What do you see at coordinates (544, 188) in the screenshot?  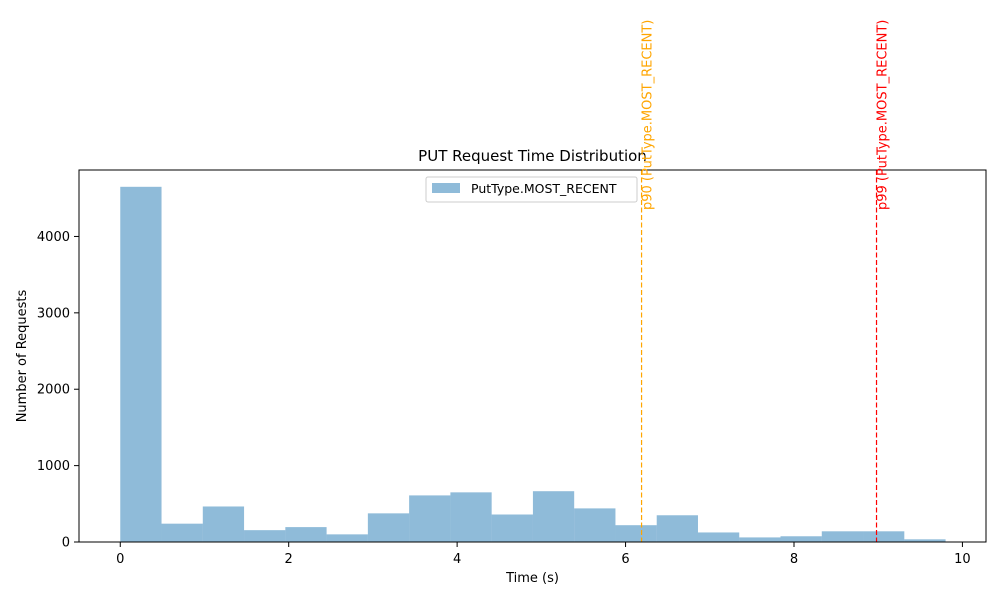 I see `legend-label: PutType.MOST_RECENT` at bounding box center [544, 188].